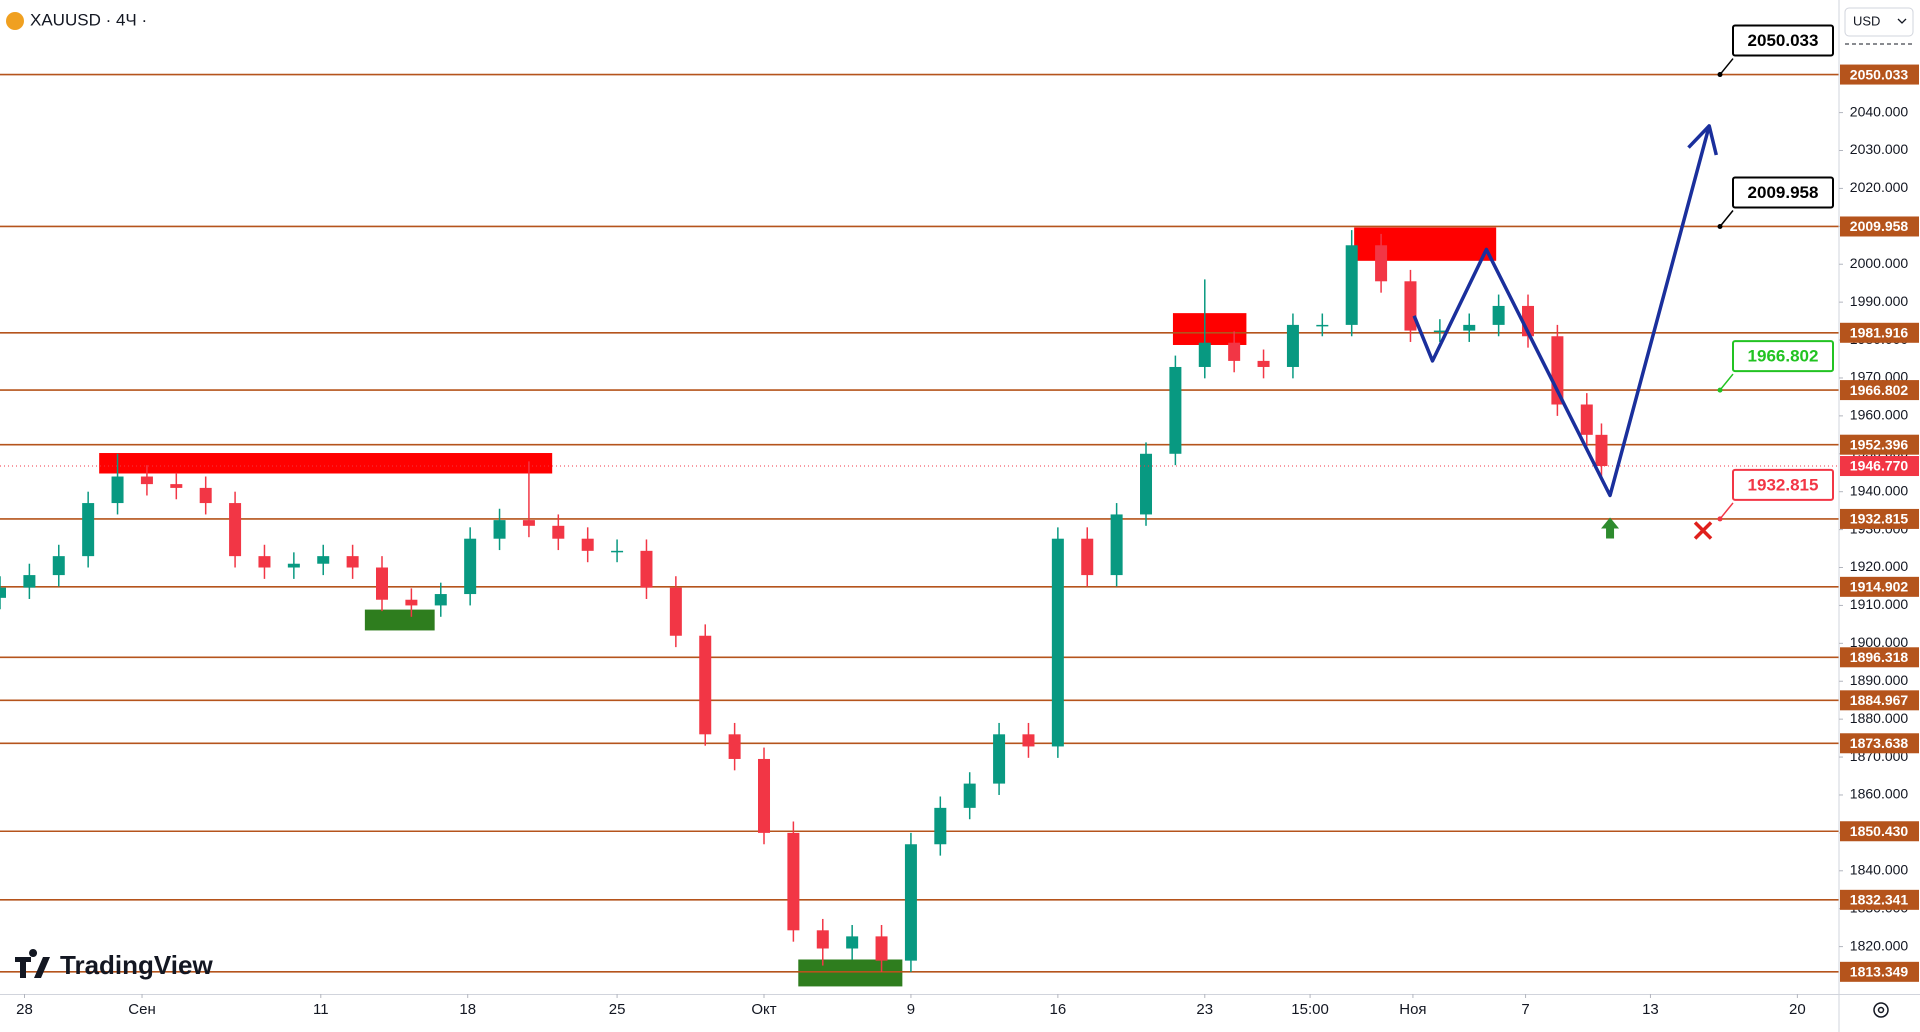 The width and height of the screenshot is (1920, 1032). Describe the element at coordinates (1879, 945) in the screenshot. I see `y-tick-label: 1820.000` at that location.